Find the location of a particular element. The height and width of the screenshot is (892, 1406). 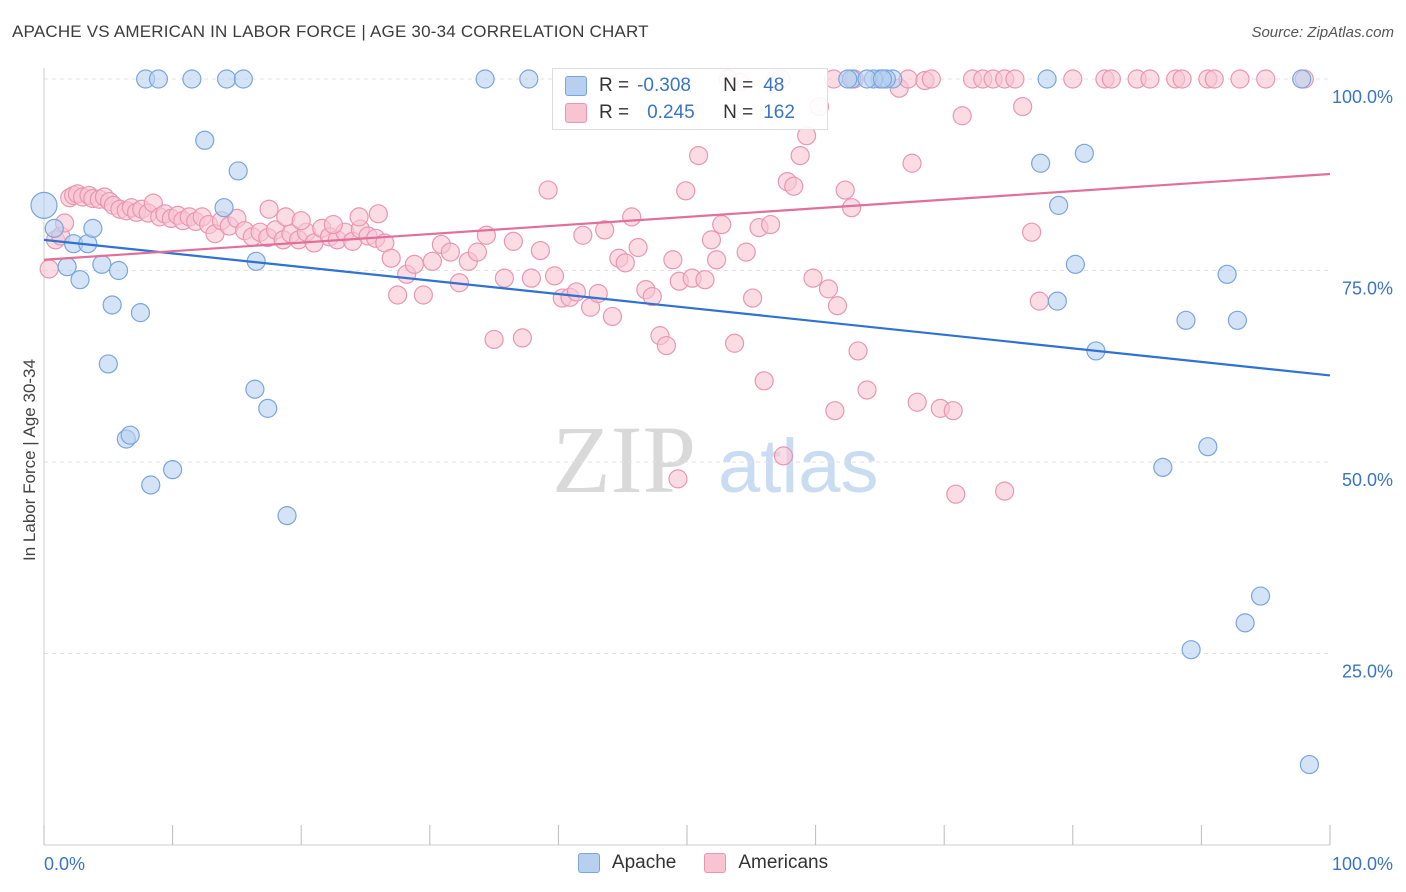

x-tick-label: 100.0% is located at coordinates (1362, 864).